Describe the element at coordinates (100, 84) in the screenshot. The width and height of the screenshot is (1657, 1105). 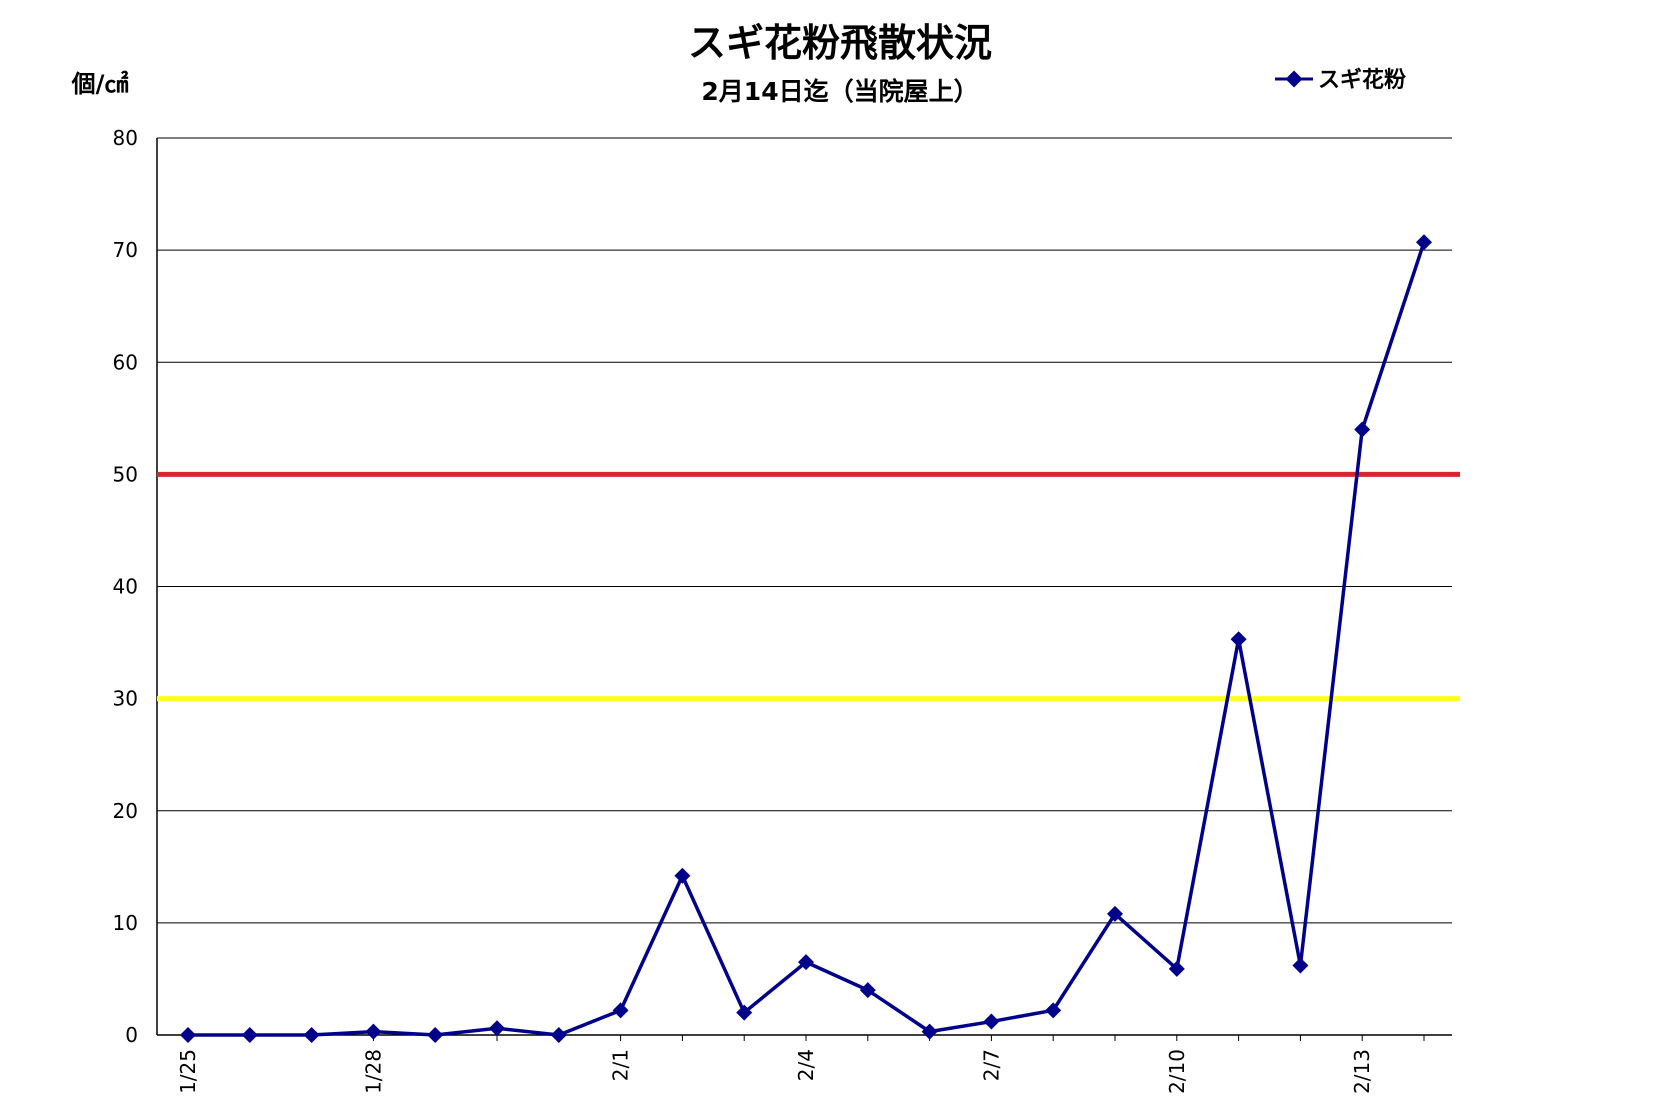
I see `y-axis-unit-label: 個/㎠` at that location.